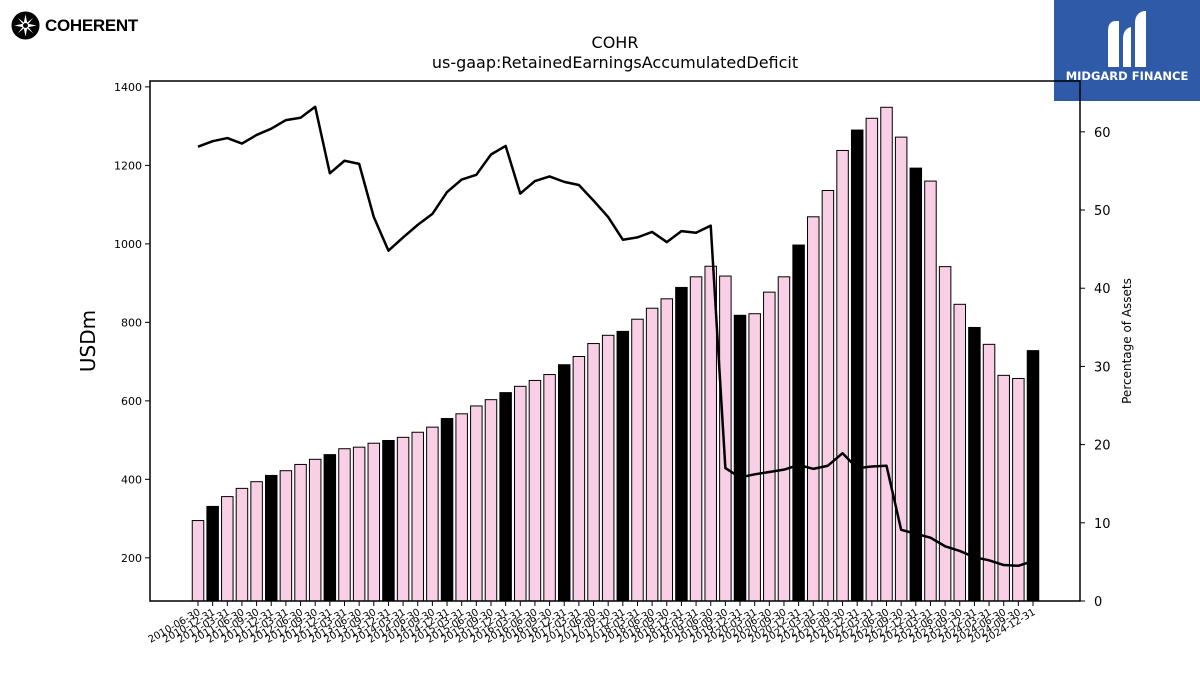  I want to click on coherent-logo: COHERENT, so click(74, 25).